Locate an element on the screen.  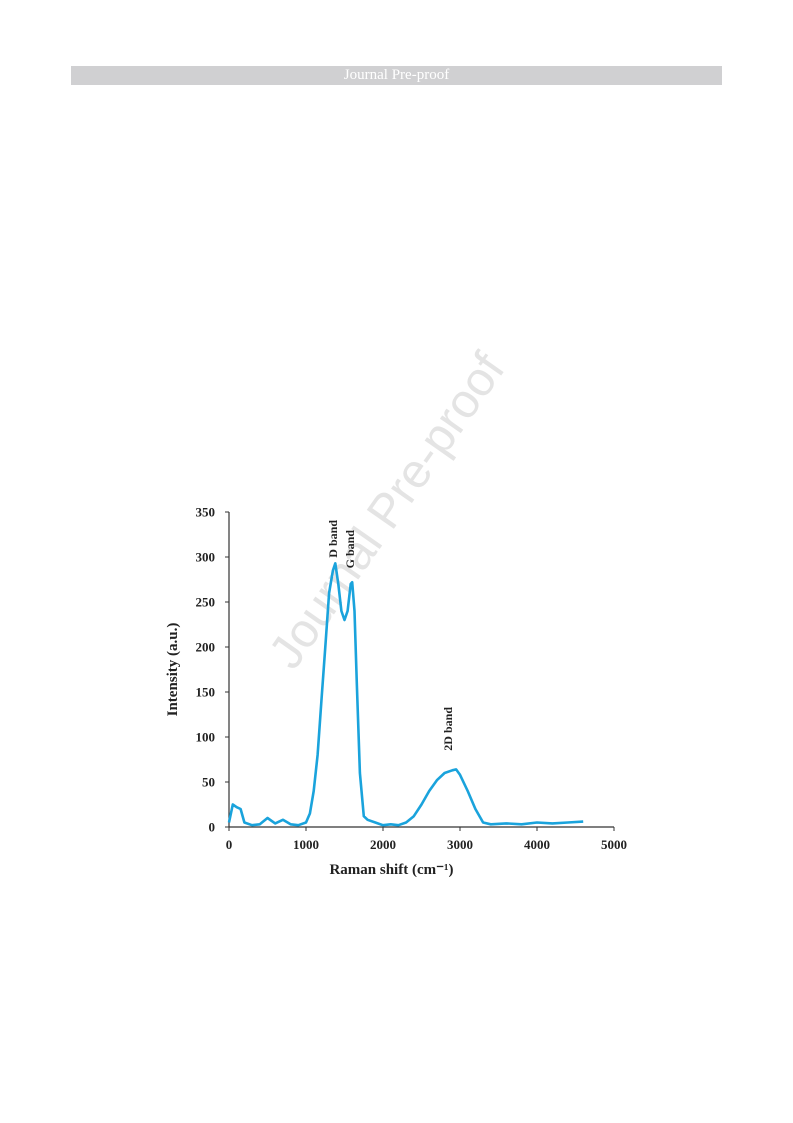
y-tick-label: 150 is located at coordinates (206, 692).